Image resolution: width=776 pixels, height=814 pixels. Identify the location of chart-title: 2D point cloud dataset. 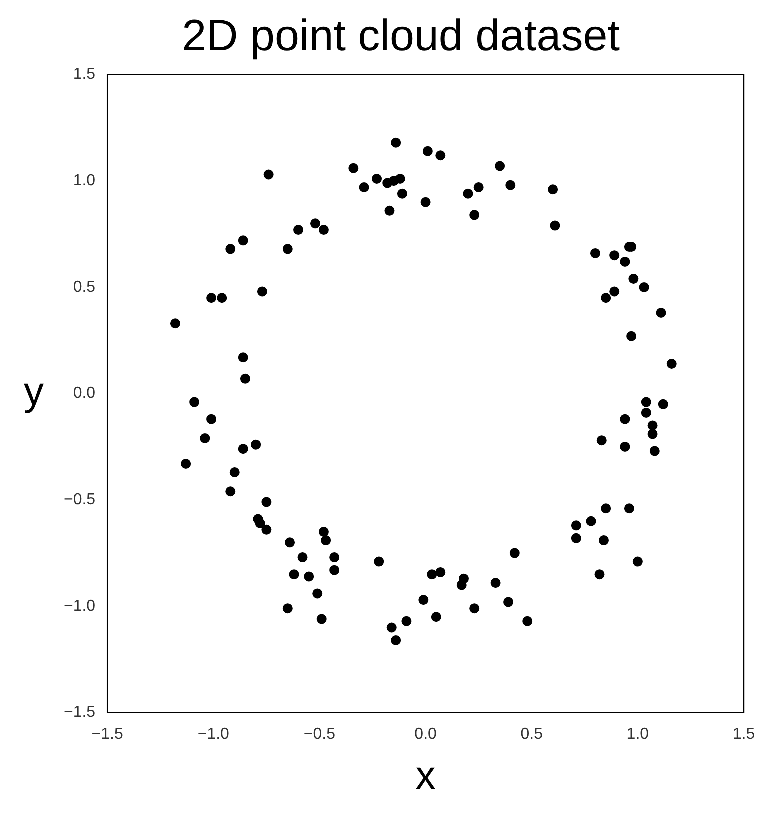
(401, 36).